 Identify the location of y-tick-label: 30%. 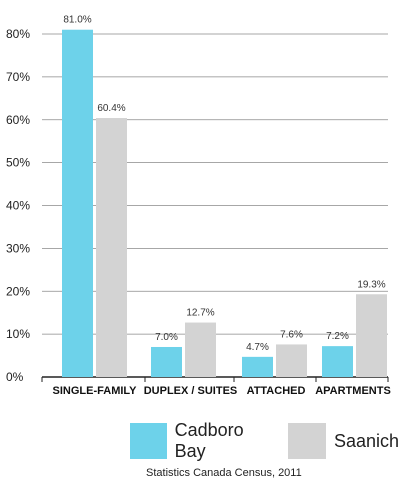
(18, 248).